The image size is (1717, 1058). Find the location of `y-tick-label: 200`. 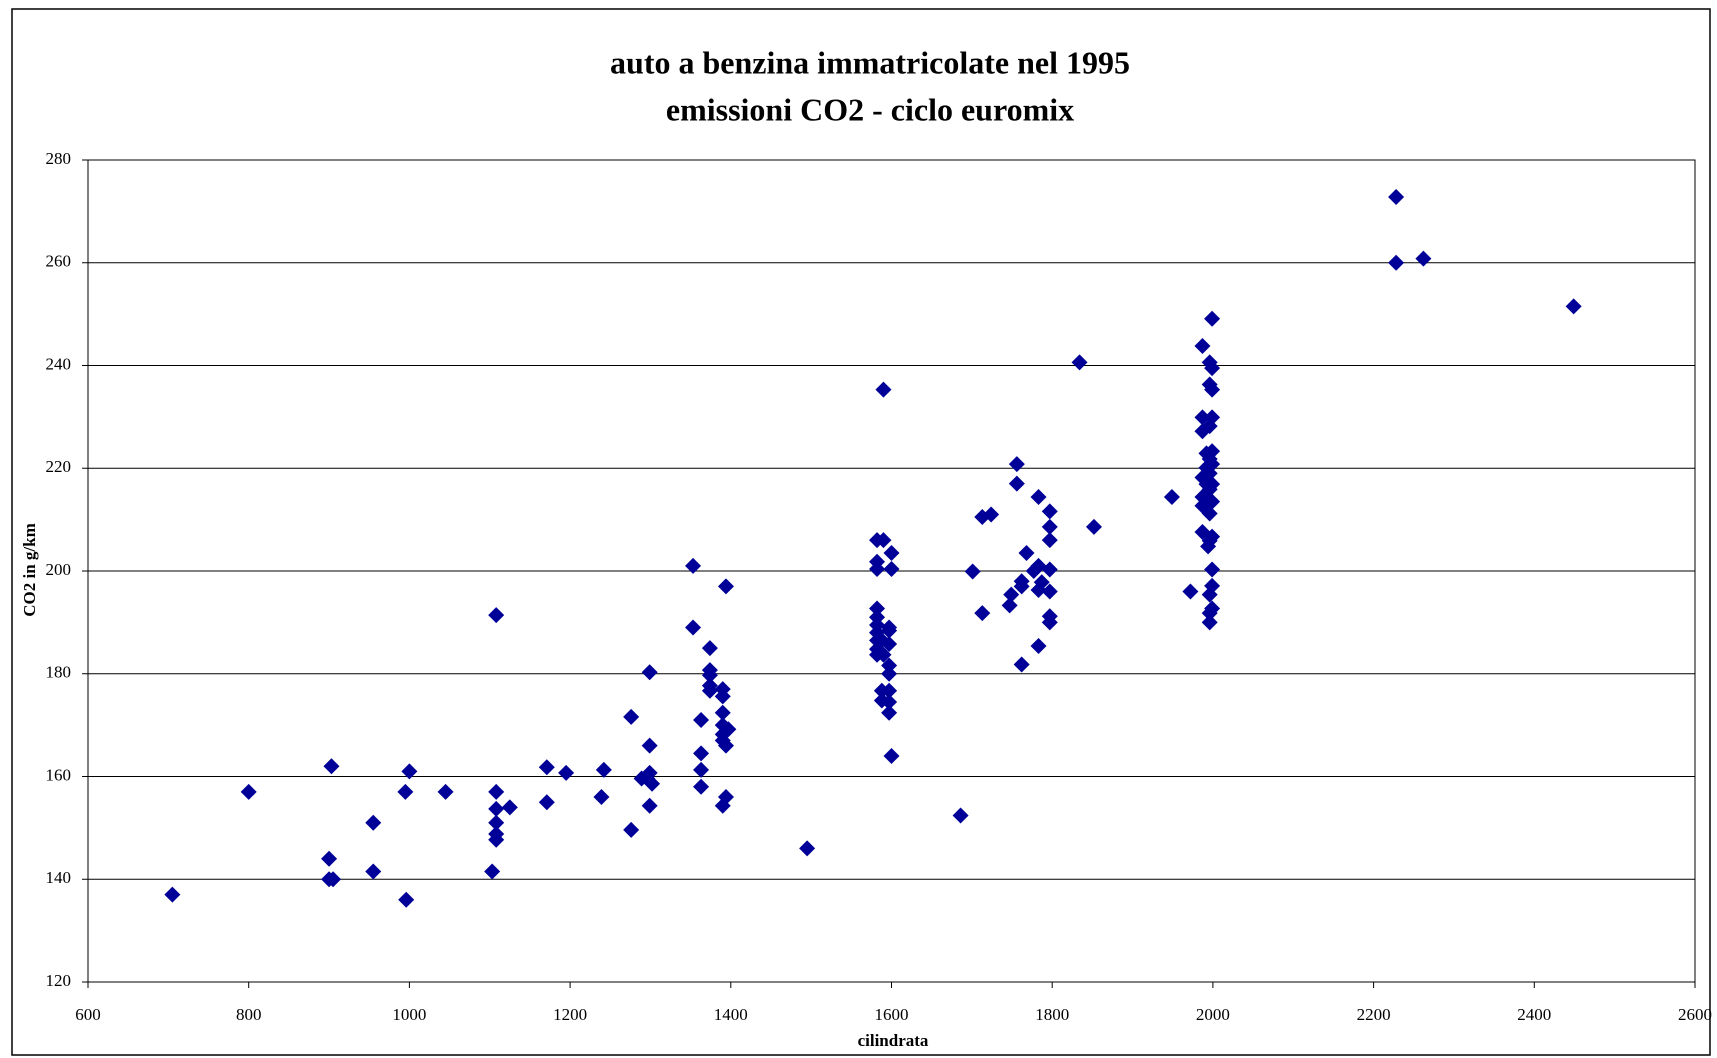

y-tick-label: 200 is located at coordinates (59, 569).